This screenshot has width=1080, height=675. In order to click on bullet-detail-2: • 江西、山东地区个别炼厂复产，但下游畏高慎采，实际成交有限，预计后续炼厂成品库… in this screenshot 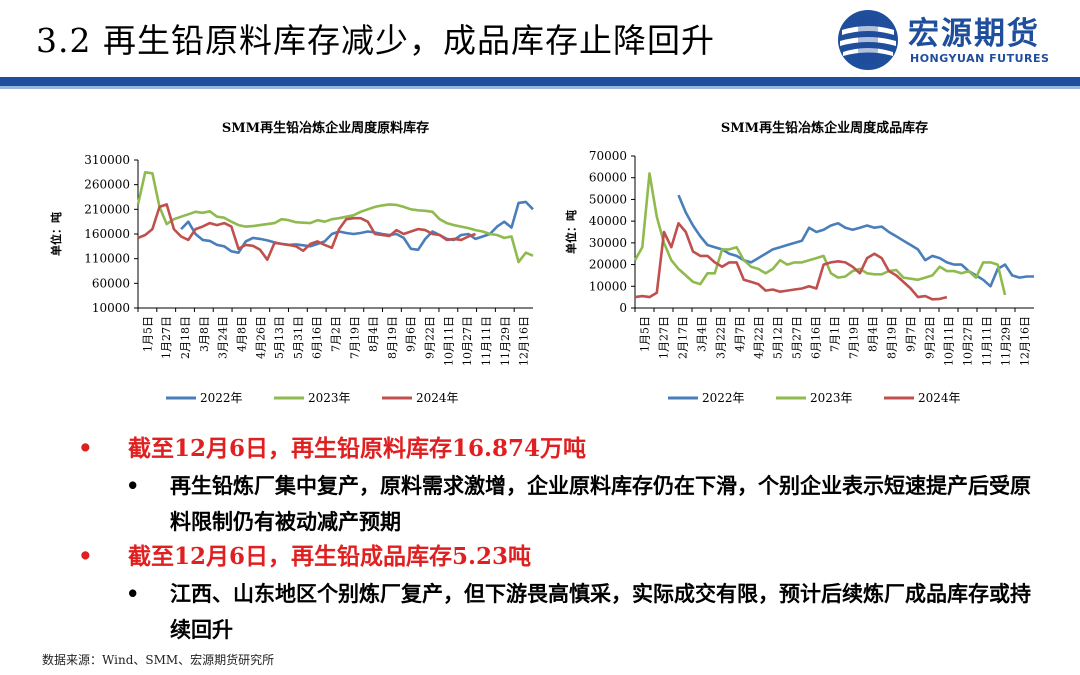, I will do `click(558, 612)`.